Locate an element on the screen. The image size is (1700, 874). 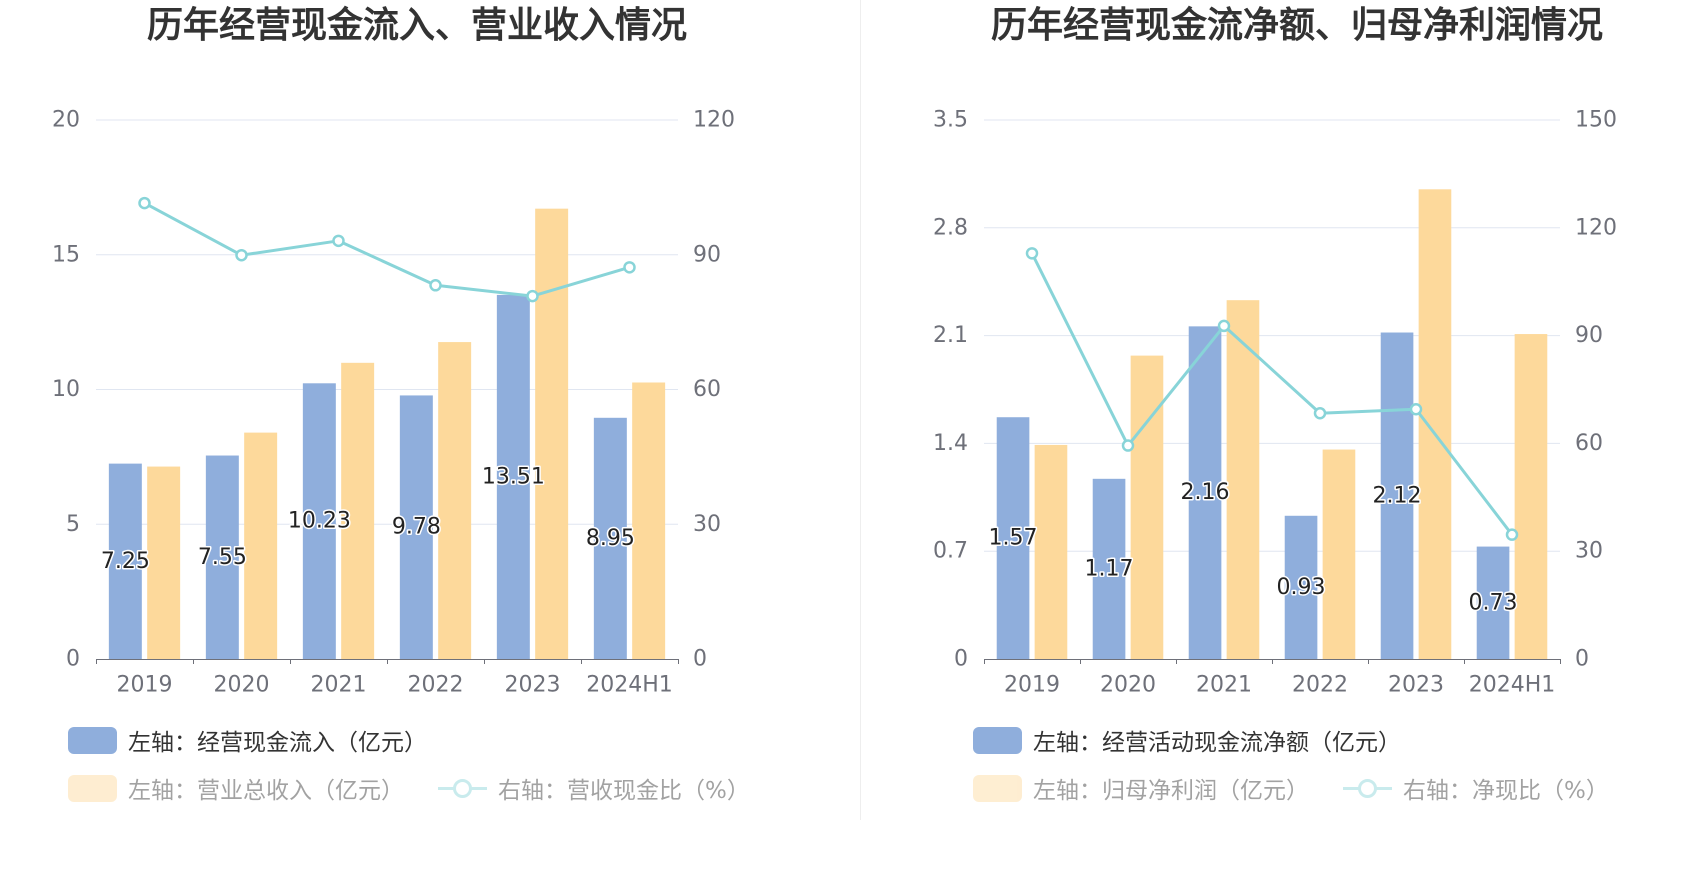
data-label-operating-cash-inflow: 13.51 is located at coordinates (513, 476).